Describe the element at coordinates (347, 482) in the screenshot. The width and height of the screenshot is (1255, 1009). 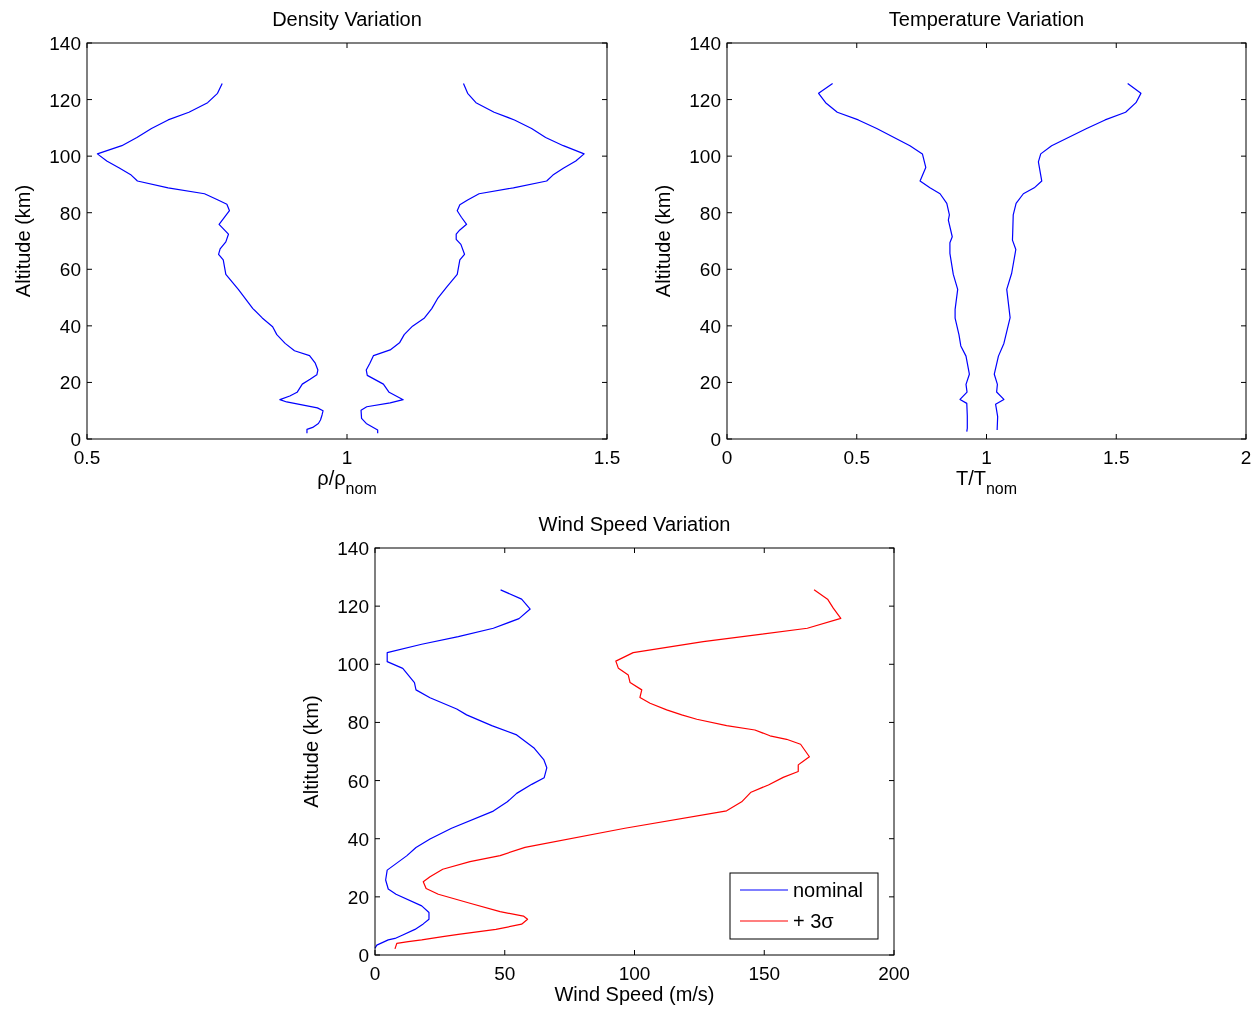
I see `x-axis-title: ρ/ρ$_{nom}$` at that location.